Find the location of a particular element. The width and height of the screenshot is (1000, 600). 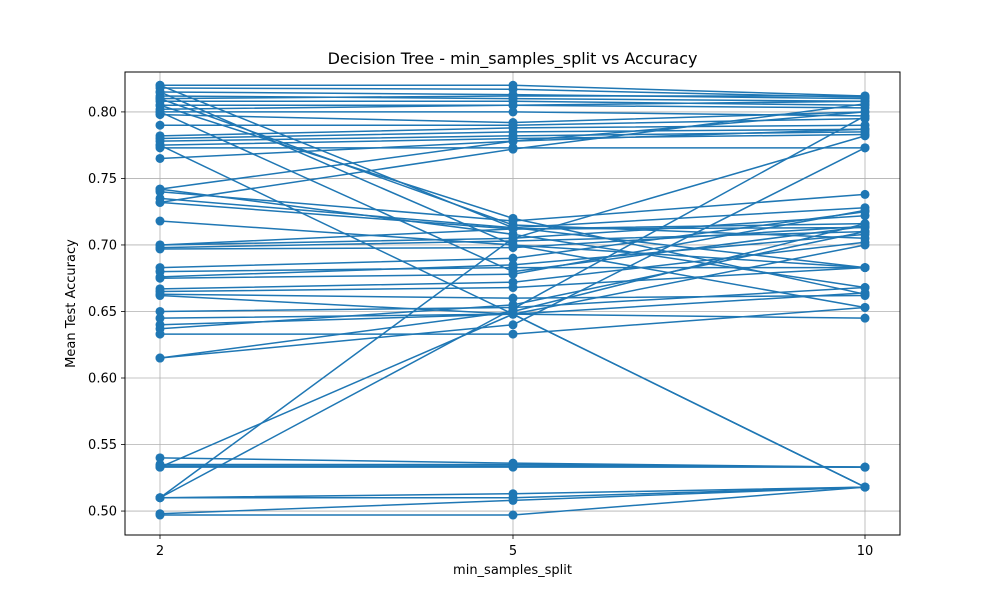

y-tick-label: 0.55 is located at coordinates (102, 445).